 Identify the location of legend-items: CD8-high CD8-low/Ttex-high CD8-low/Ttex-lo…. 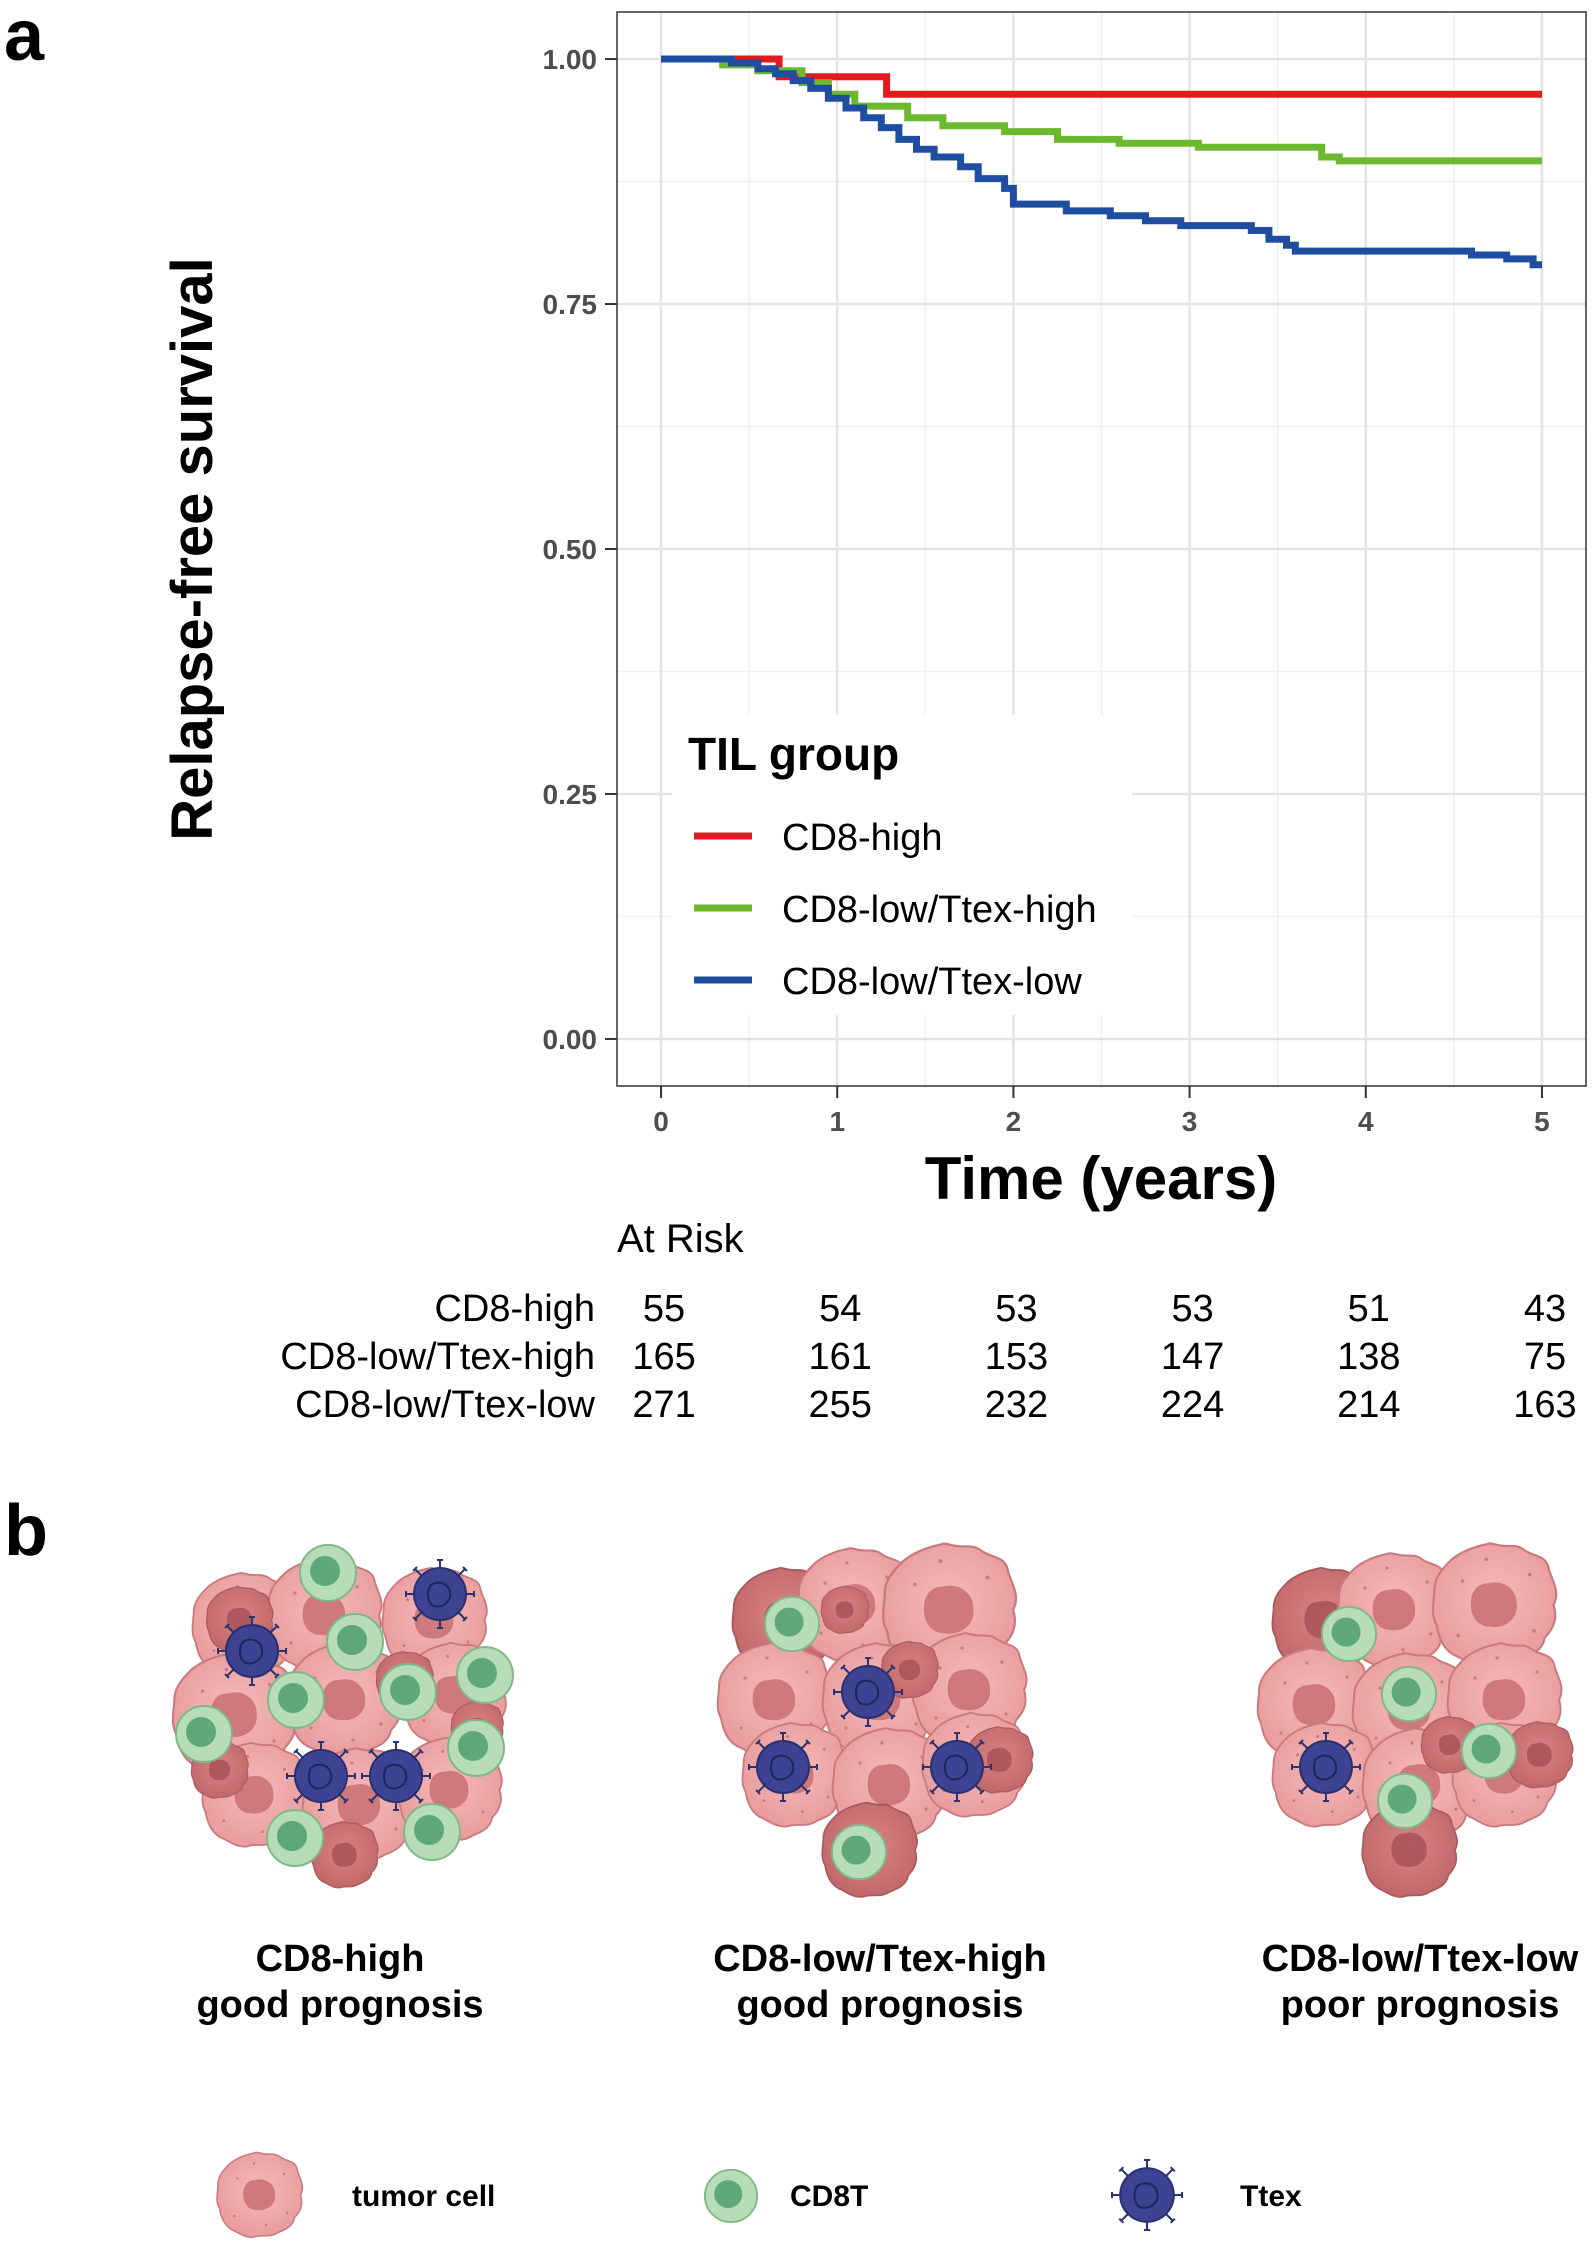
(895, 910).